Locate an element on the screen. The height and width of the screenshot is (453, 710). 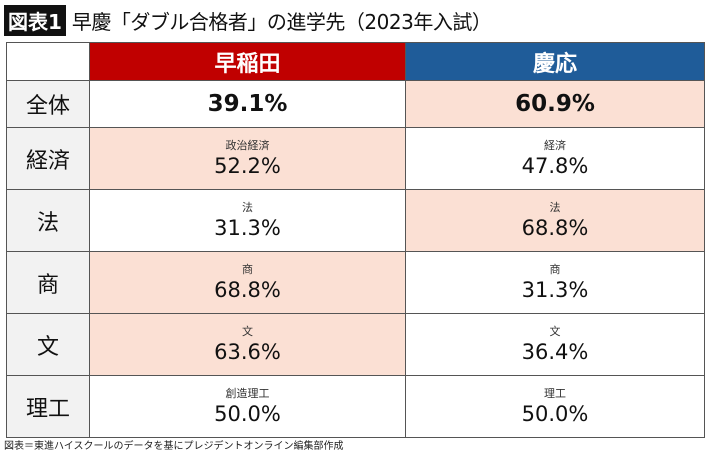
header-keio: 慶応 is located at coordinates (555, 61).